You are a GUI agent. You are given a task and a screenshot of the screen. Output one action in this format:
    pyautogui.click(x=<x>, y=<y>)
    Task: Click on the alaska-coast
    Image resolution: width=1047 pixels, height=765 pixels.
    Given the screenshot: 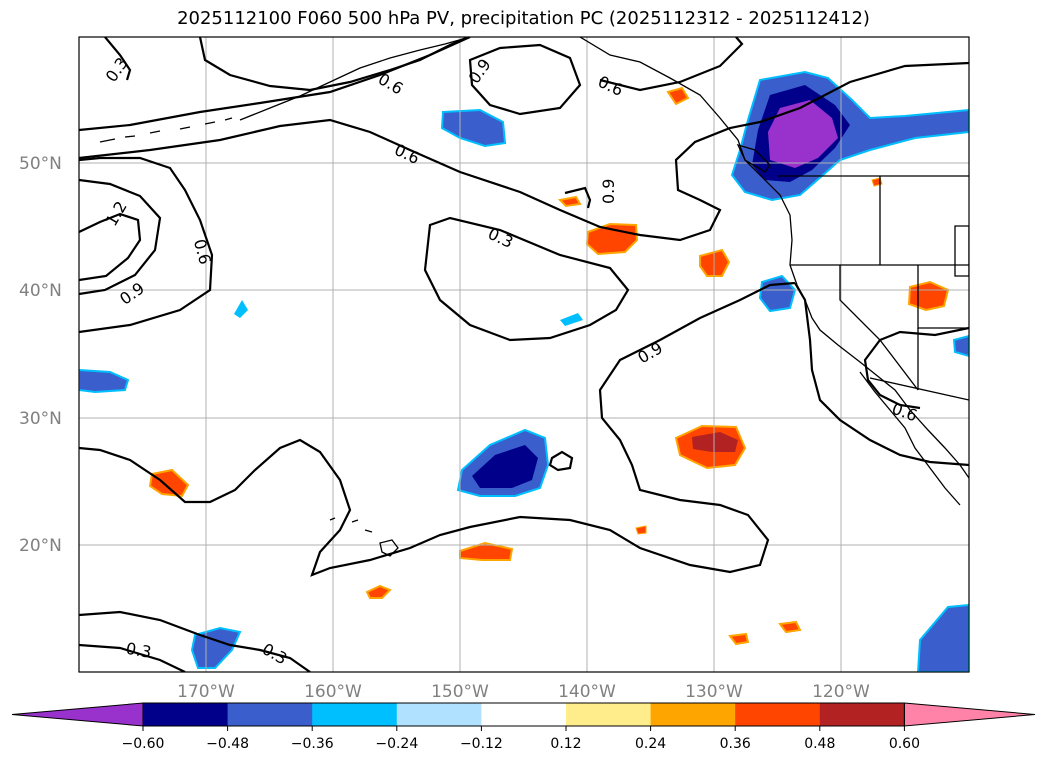 What is the action you would take?
    pyautogui.click(x=355, y=79)
    